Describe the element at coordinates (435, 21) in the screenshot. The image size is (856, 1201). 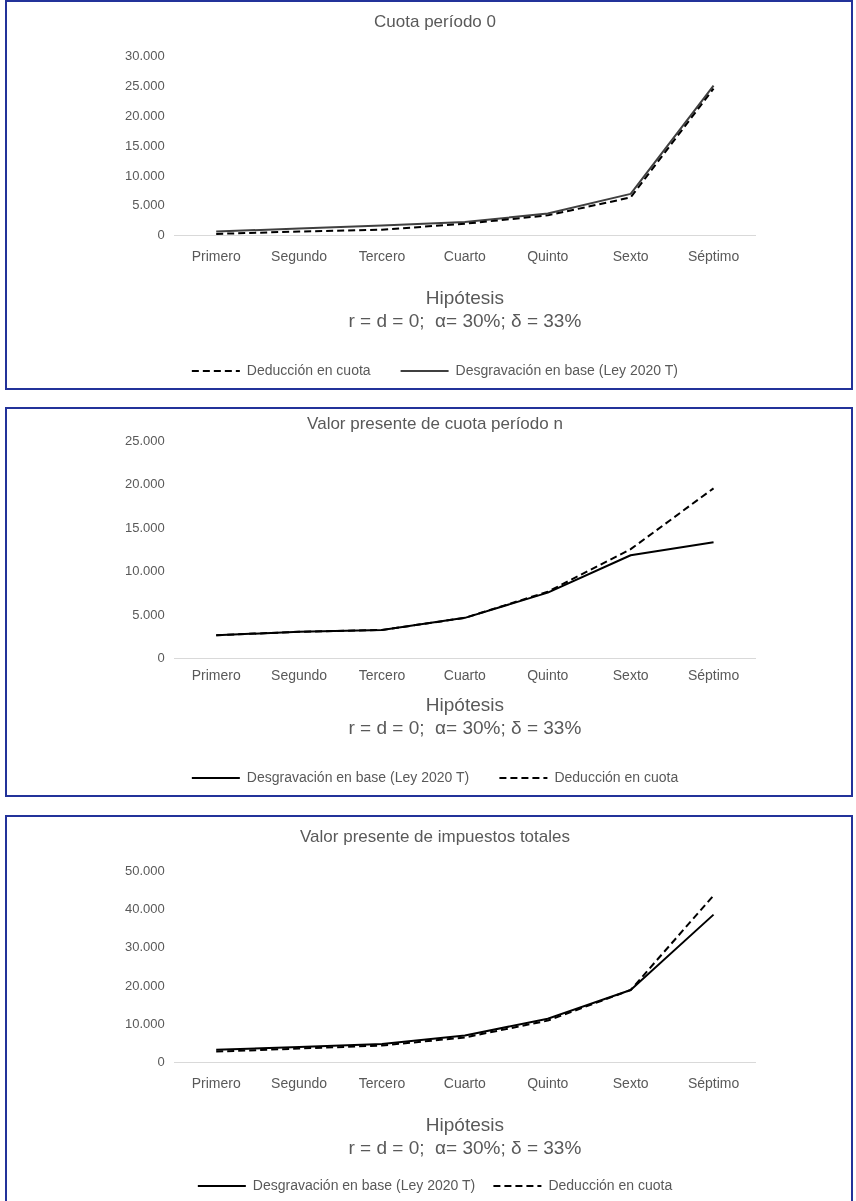
I see `chart-title: Cuota período 0` at that location.